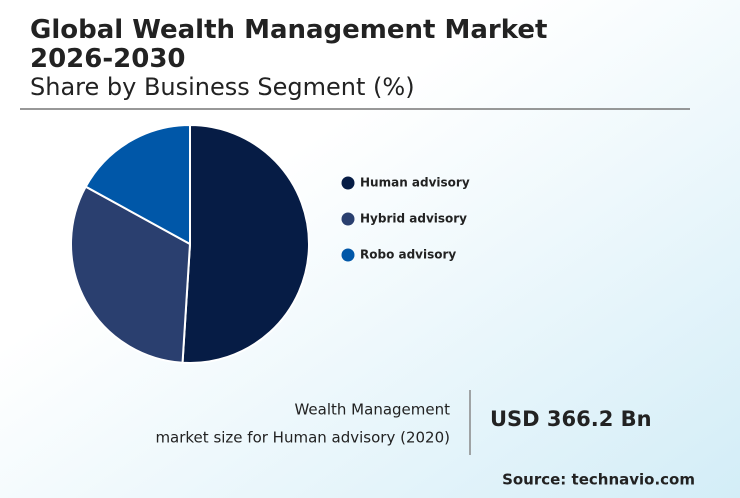  What do you see at coordinates (288, 30) in the screenshot?
I see `title-line: Global Wealth Management Market` at bounding box center [288, 30].